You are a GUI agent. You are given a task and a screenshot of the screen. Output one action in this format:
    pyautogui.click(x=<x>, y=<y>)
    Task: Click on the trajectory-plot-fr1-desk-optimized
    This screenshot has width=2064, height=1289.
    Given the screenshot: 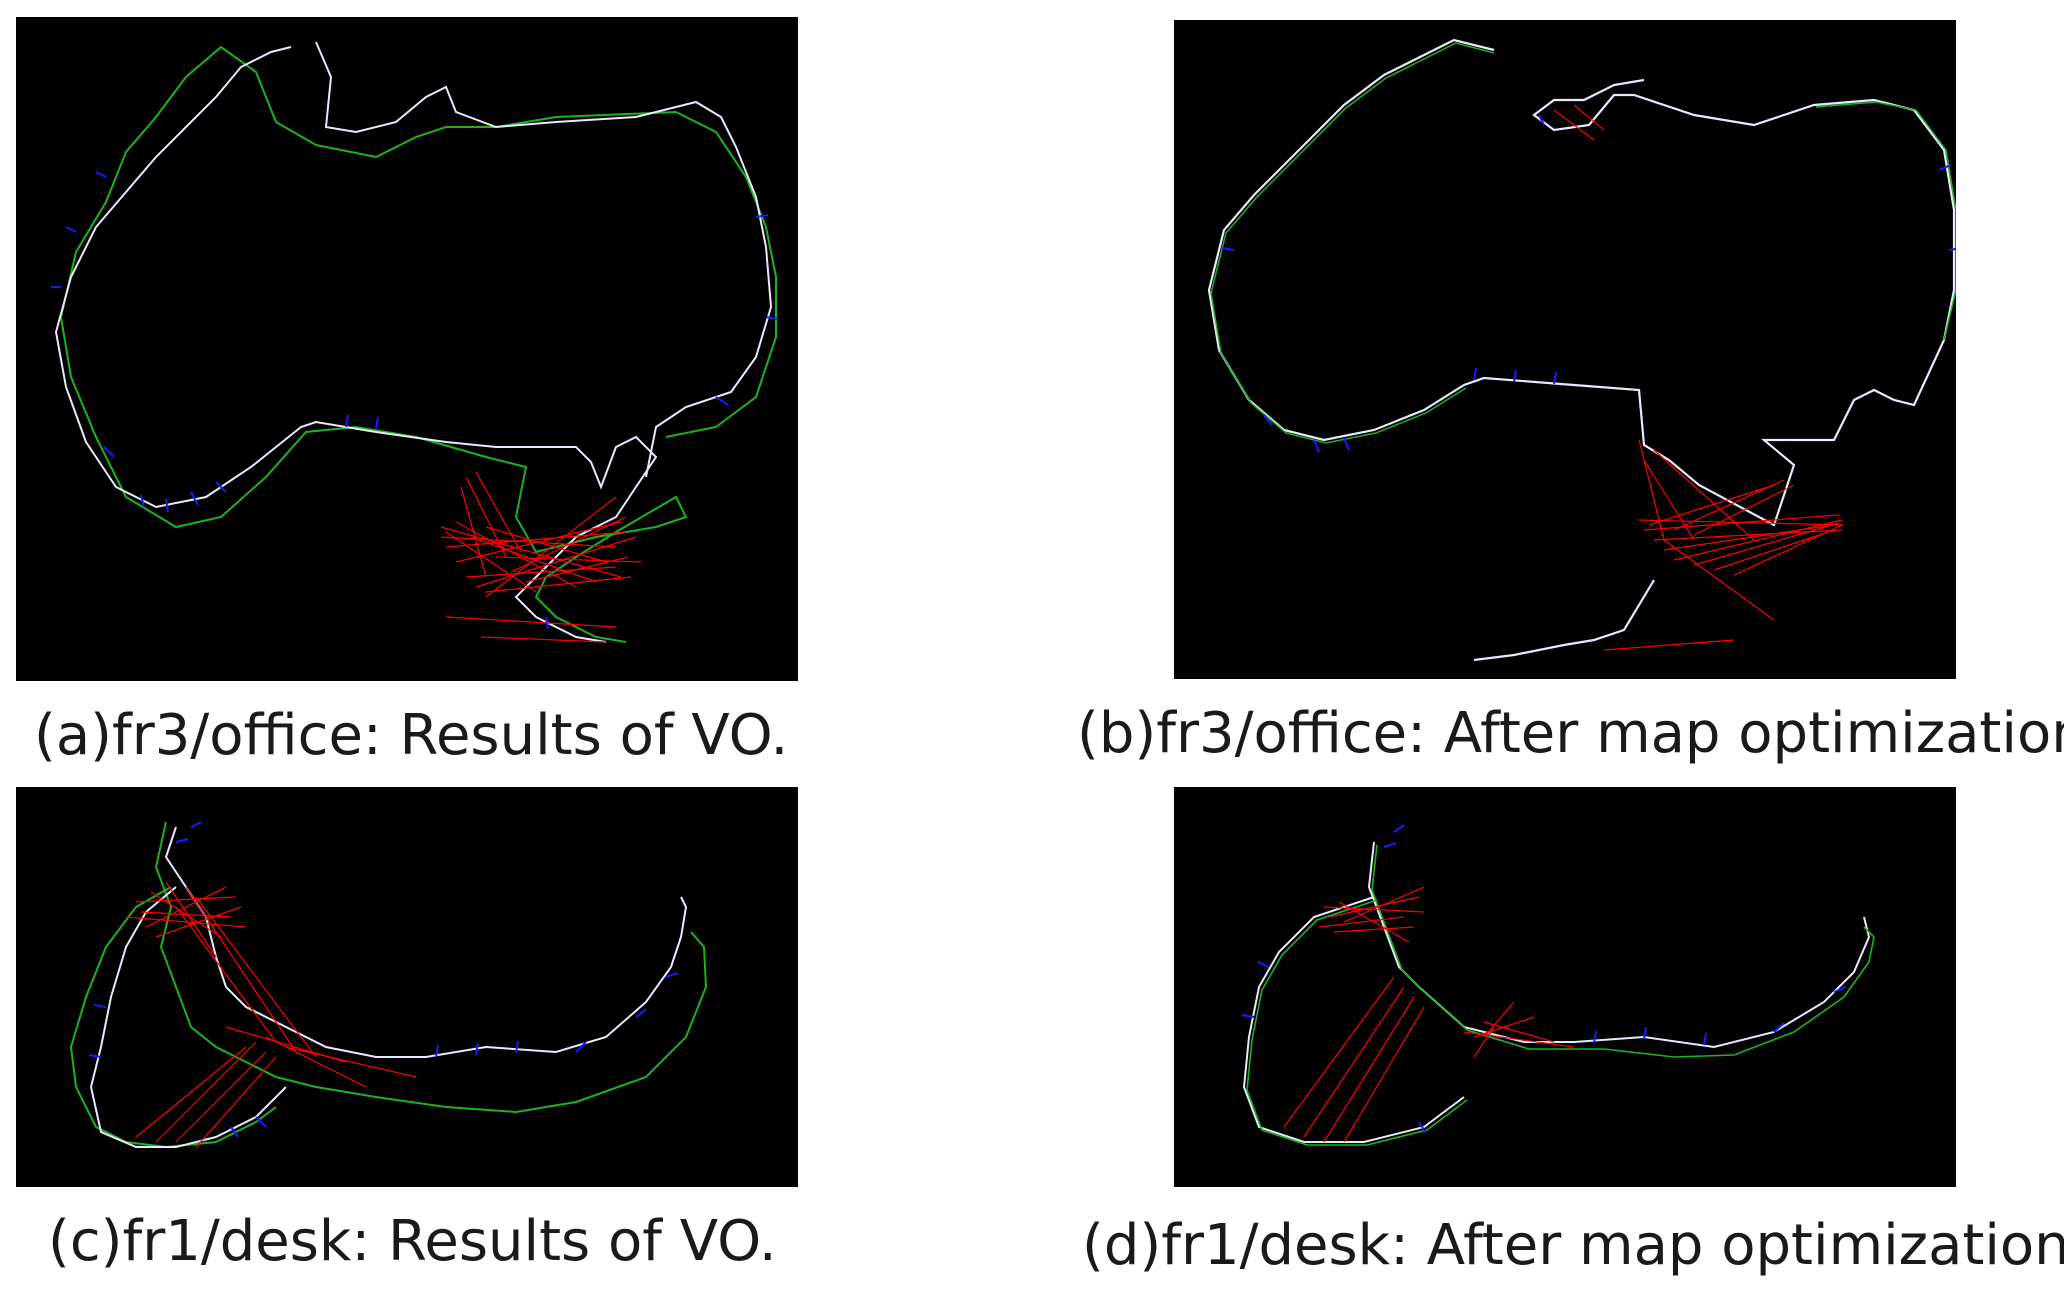 What is the action you would take?
    pyautogui.click(x=1565, y=987)
    